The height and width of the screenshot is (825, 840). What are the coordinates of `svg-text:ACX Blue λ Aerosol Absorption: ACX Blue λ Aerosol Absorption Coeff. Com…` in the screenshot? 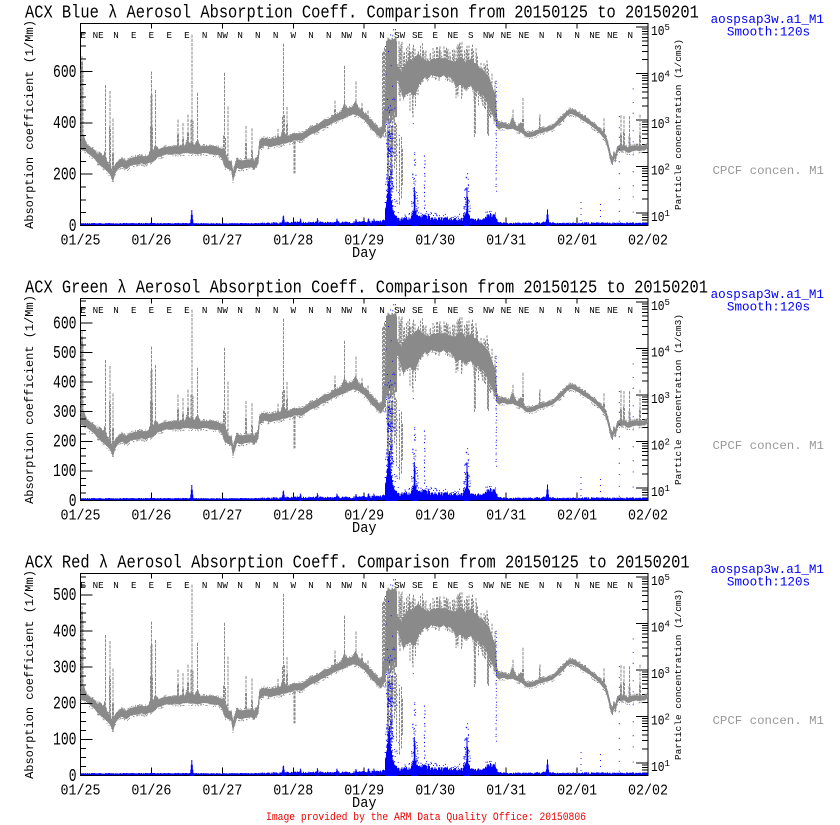 It's located at (362, 14).